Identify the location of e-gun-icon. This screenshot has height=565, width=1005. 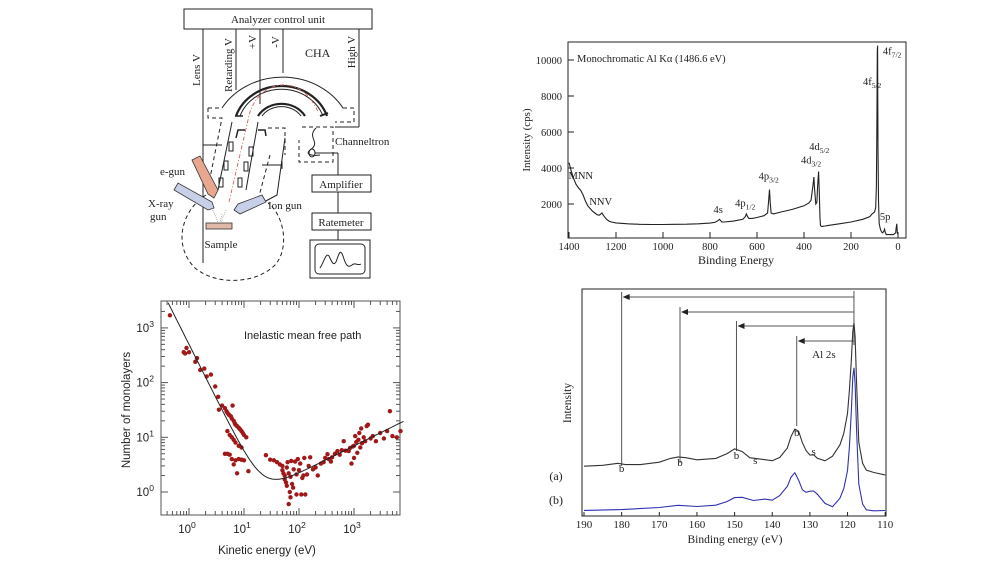
(205, 177).